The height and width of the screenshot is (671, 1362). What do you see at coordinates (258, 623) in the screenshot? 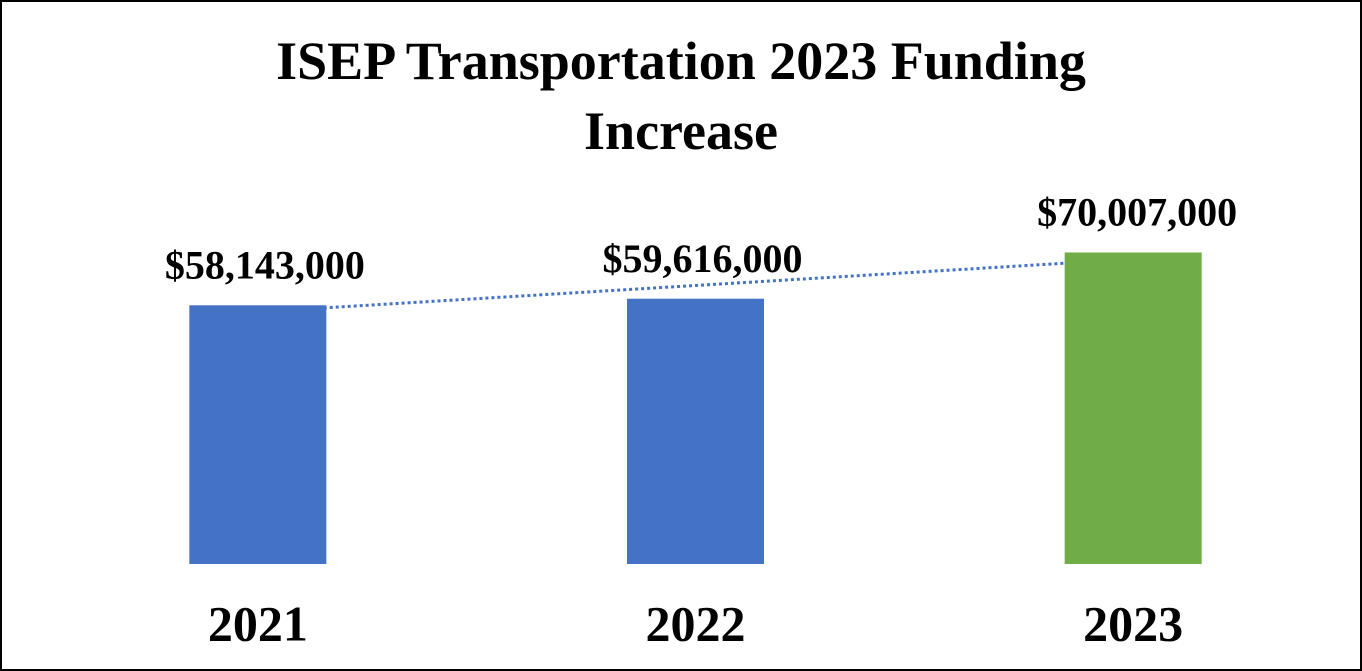
I see `x-tick-label: 2021` at bounding box center [258, 623].